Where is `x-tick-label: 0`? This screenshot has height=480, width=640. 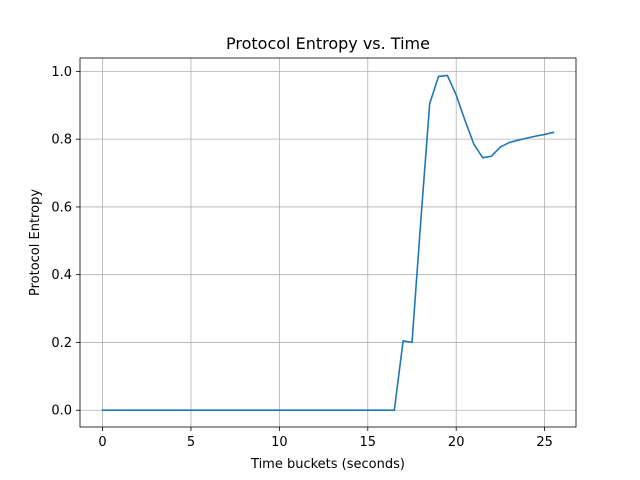
x-tick-label: 0 is located at coordinates (102, 442).